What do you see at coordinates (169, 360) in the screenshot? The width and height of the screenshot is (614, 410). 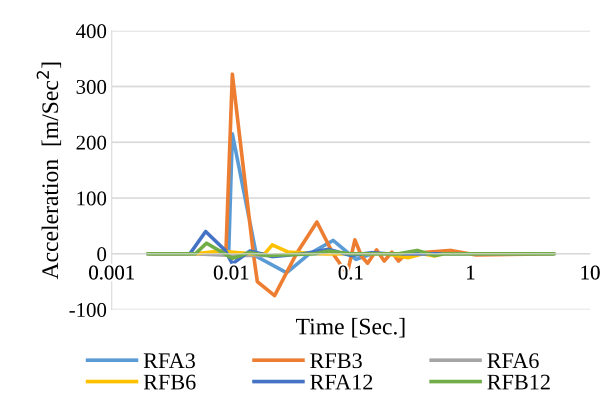 I see `legend-label: RFA3` at bounding box center [169, 360].